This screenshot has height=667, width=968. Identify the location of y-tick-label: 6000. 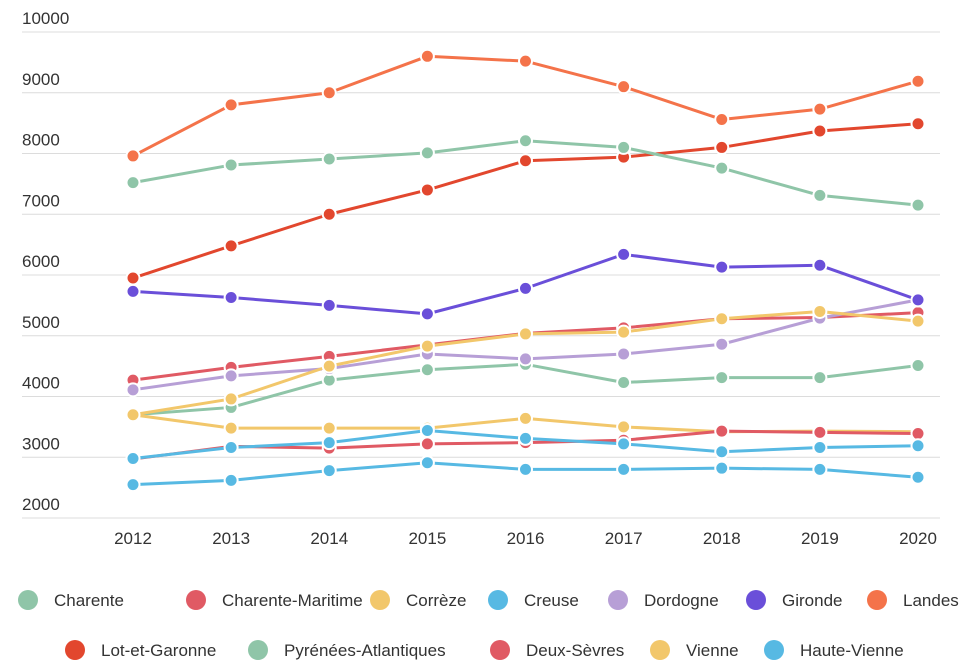
(41, 261).